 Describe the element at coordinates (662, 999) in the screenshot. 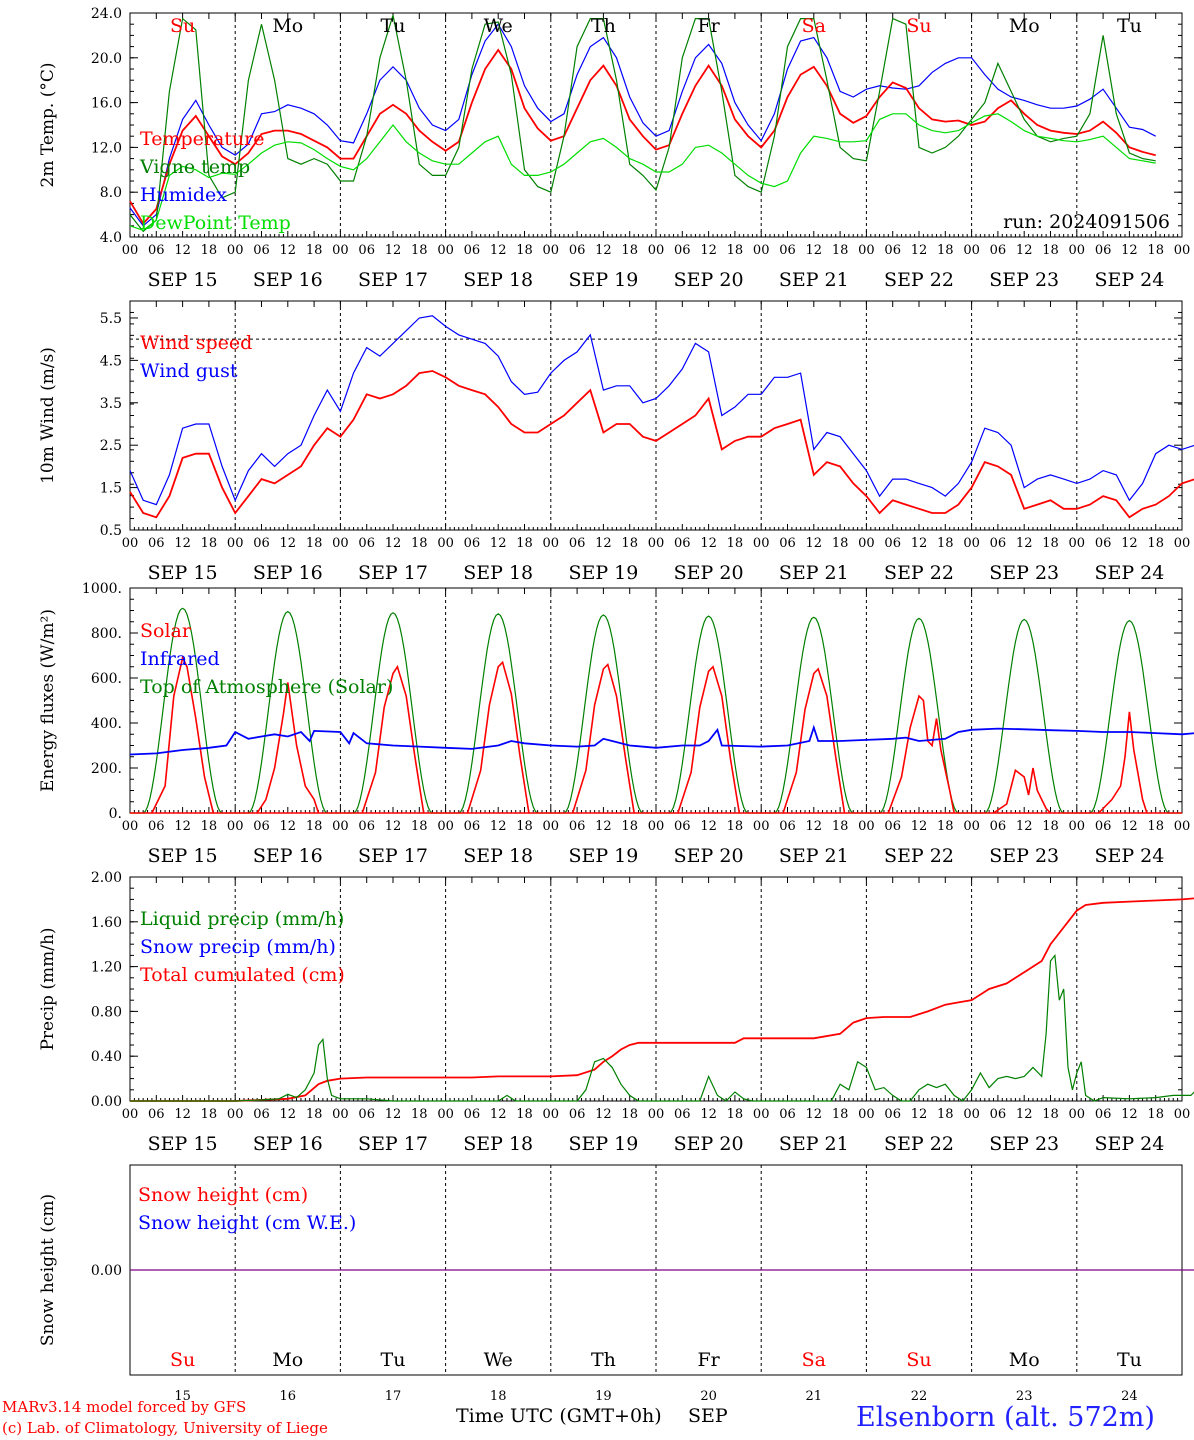

I see `series-line-total-cumulated-cm-` at that location.